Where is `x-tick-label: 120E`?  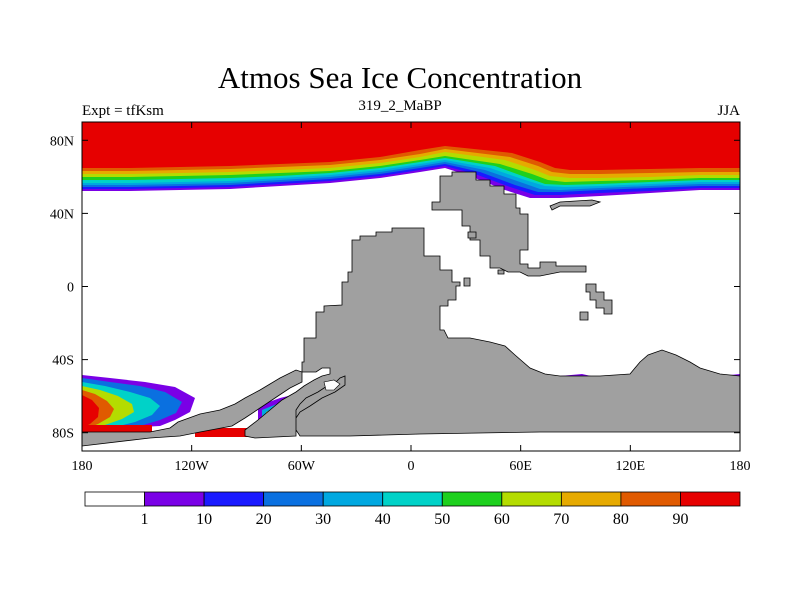 x-tick-label: 120E is located at coordinates (631, 466).